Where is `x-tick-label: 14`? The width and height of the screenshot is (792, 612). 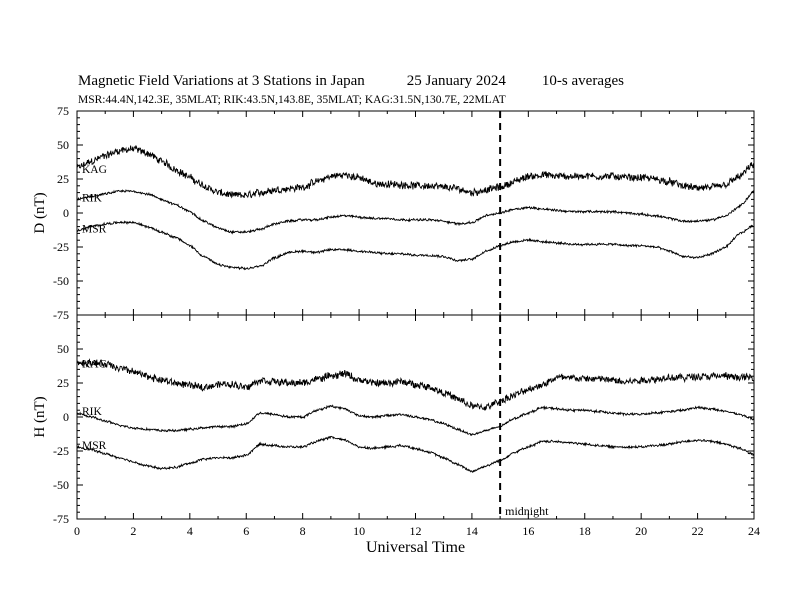
x-tick-label: 14 is located at coordinates (472, 531).